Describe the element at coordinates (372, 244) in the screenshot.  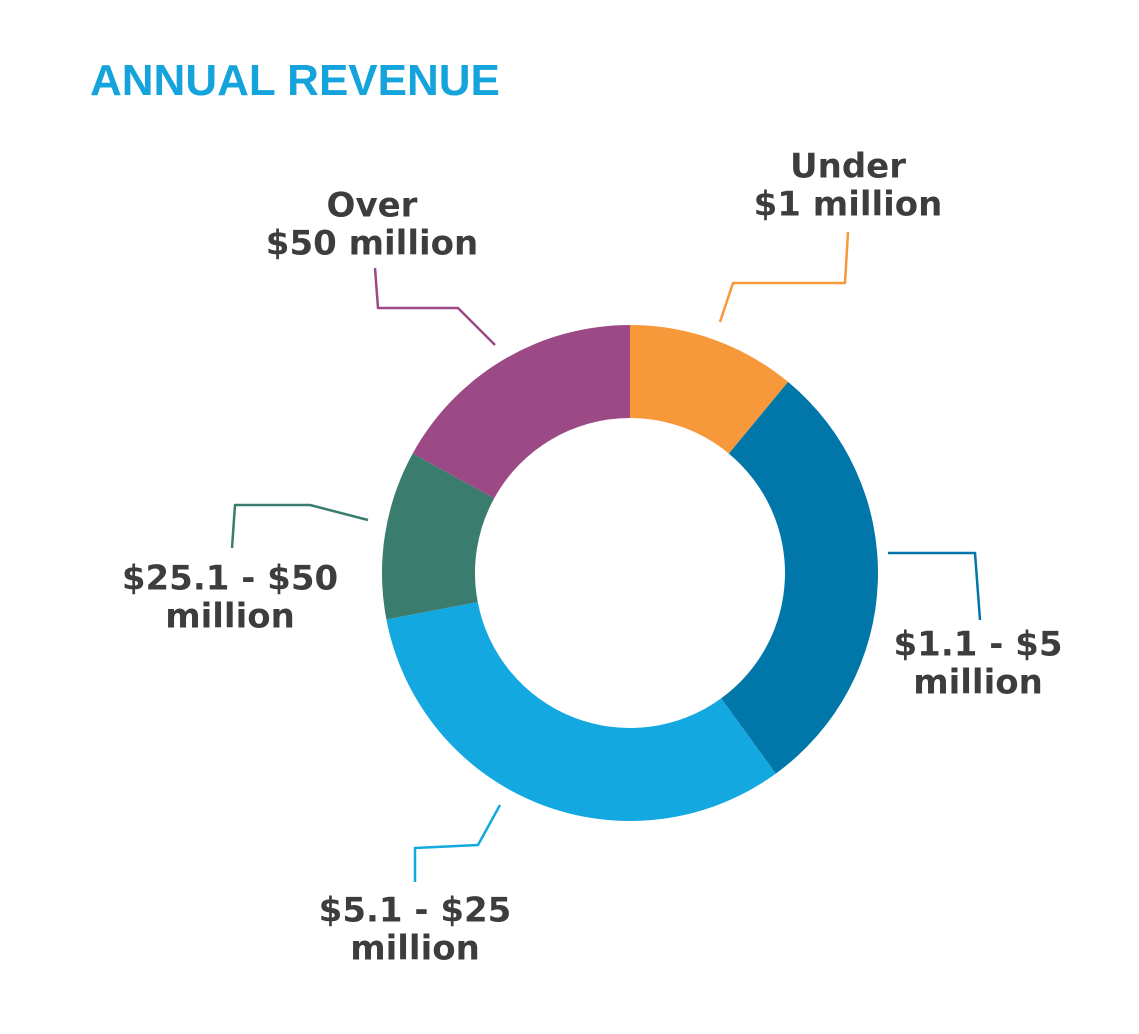
I see `slice-label: $50 million` at that location.